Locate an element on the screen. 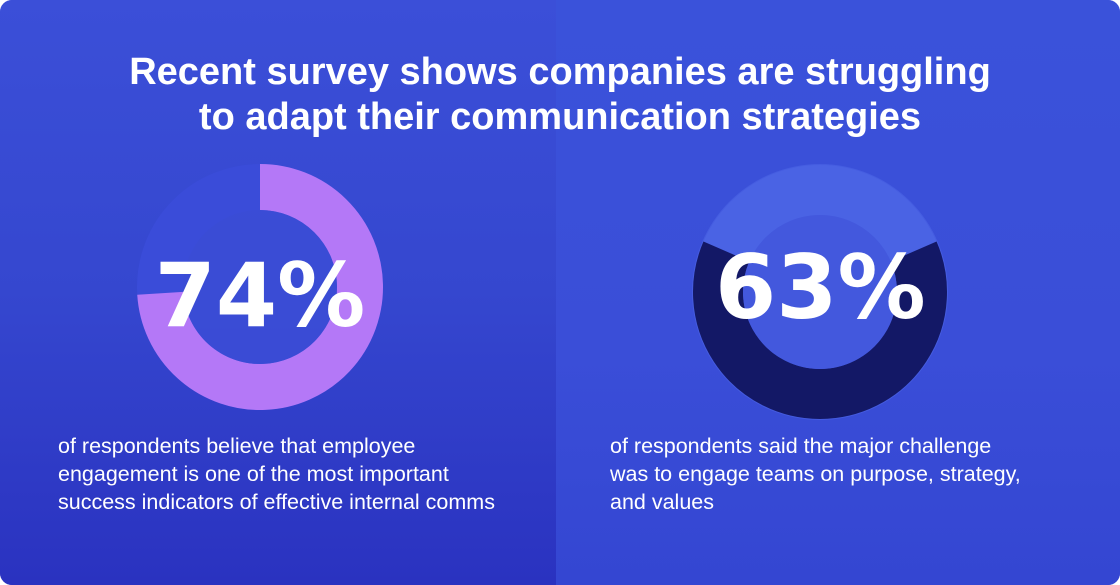 This screenshot has height=585, width=1120. desc-left-line-2: engagement is one of the most important is located at coordinates (253, 474).